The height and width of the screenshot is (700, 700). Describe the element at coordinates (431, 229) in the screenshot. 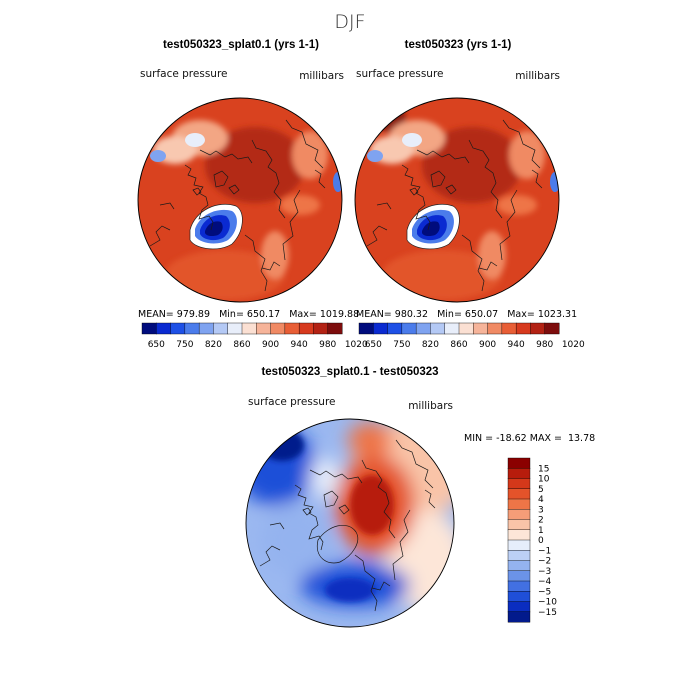

I see `panel-b-greenland-low-deep` at that location.